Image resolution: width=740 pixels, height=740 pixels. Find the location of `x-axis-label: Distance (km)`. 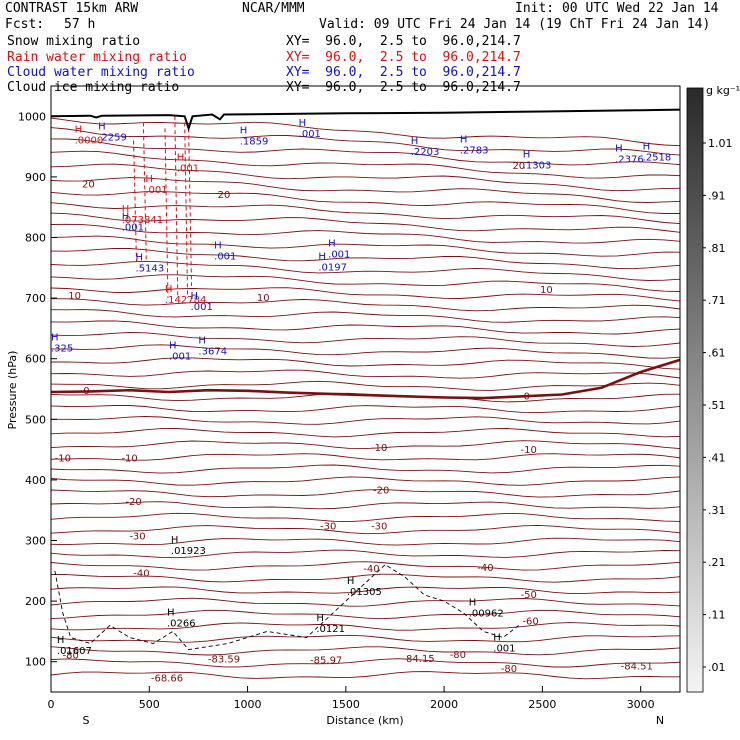

x-axis-label: Distance (km) is located at coordinates (364, 720).